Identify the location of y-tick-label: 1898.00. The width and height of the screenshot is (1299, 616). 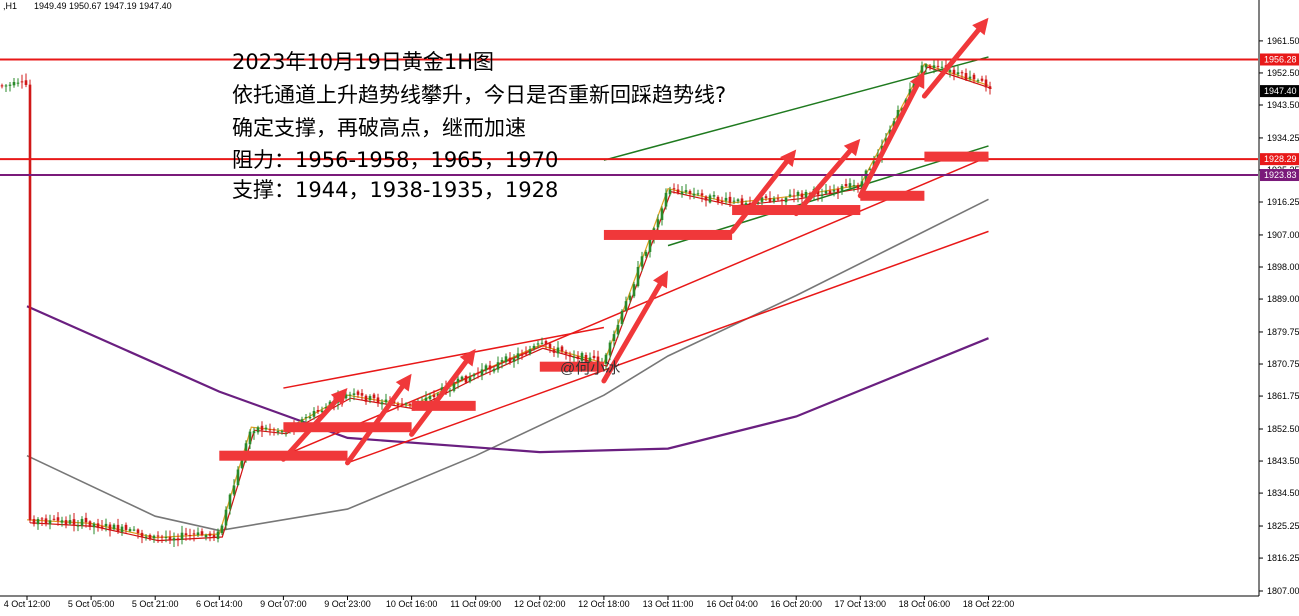
(1283, 267).